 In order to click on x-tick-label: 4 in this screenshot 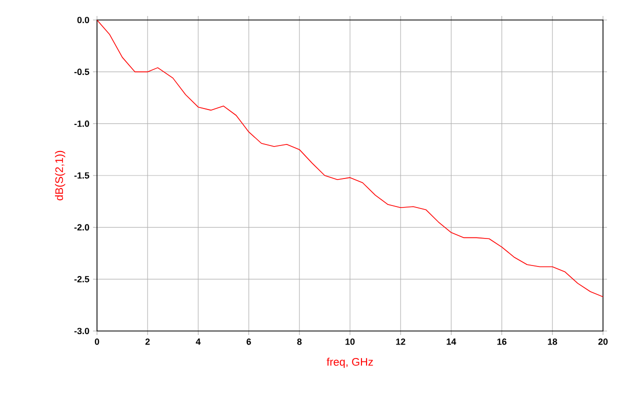, I will do `click(198, 341)`.